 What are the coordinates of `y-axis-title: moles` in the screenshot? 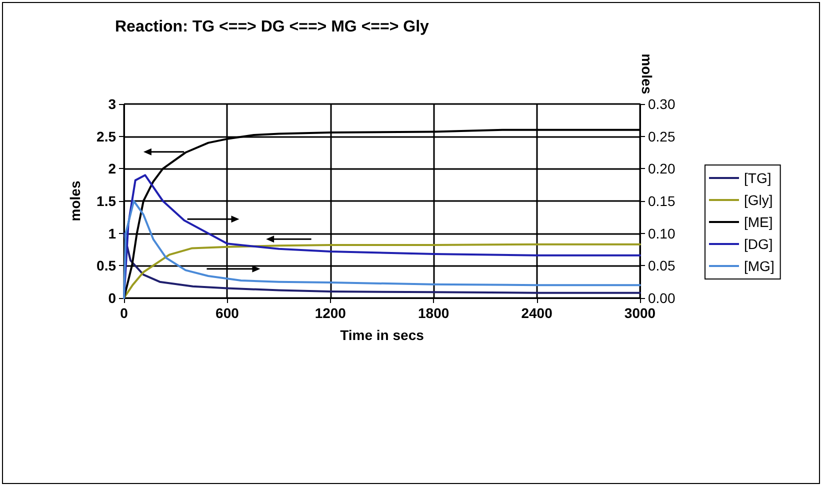 It's located at (75, 201).